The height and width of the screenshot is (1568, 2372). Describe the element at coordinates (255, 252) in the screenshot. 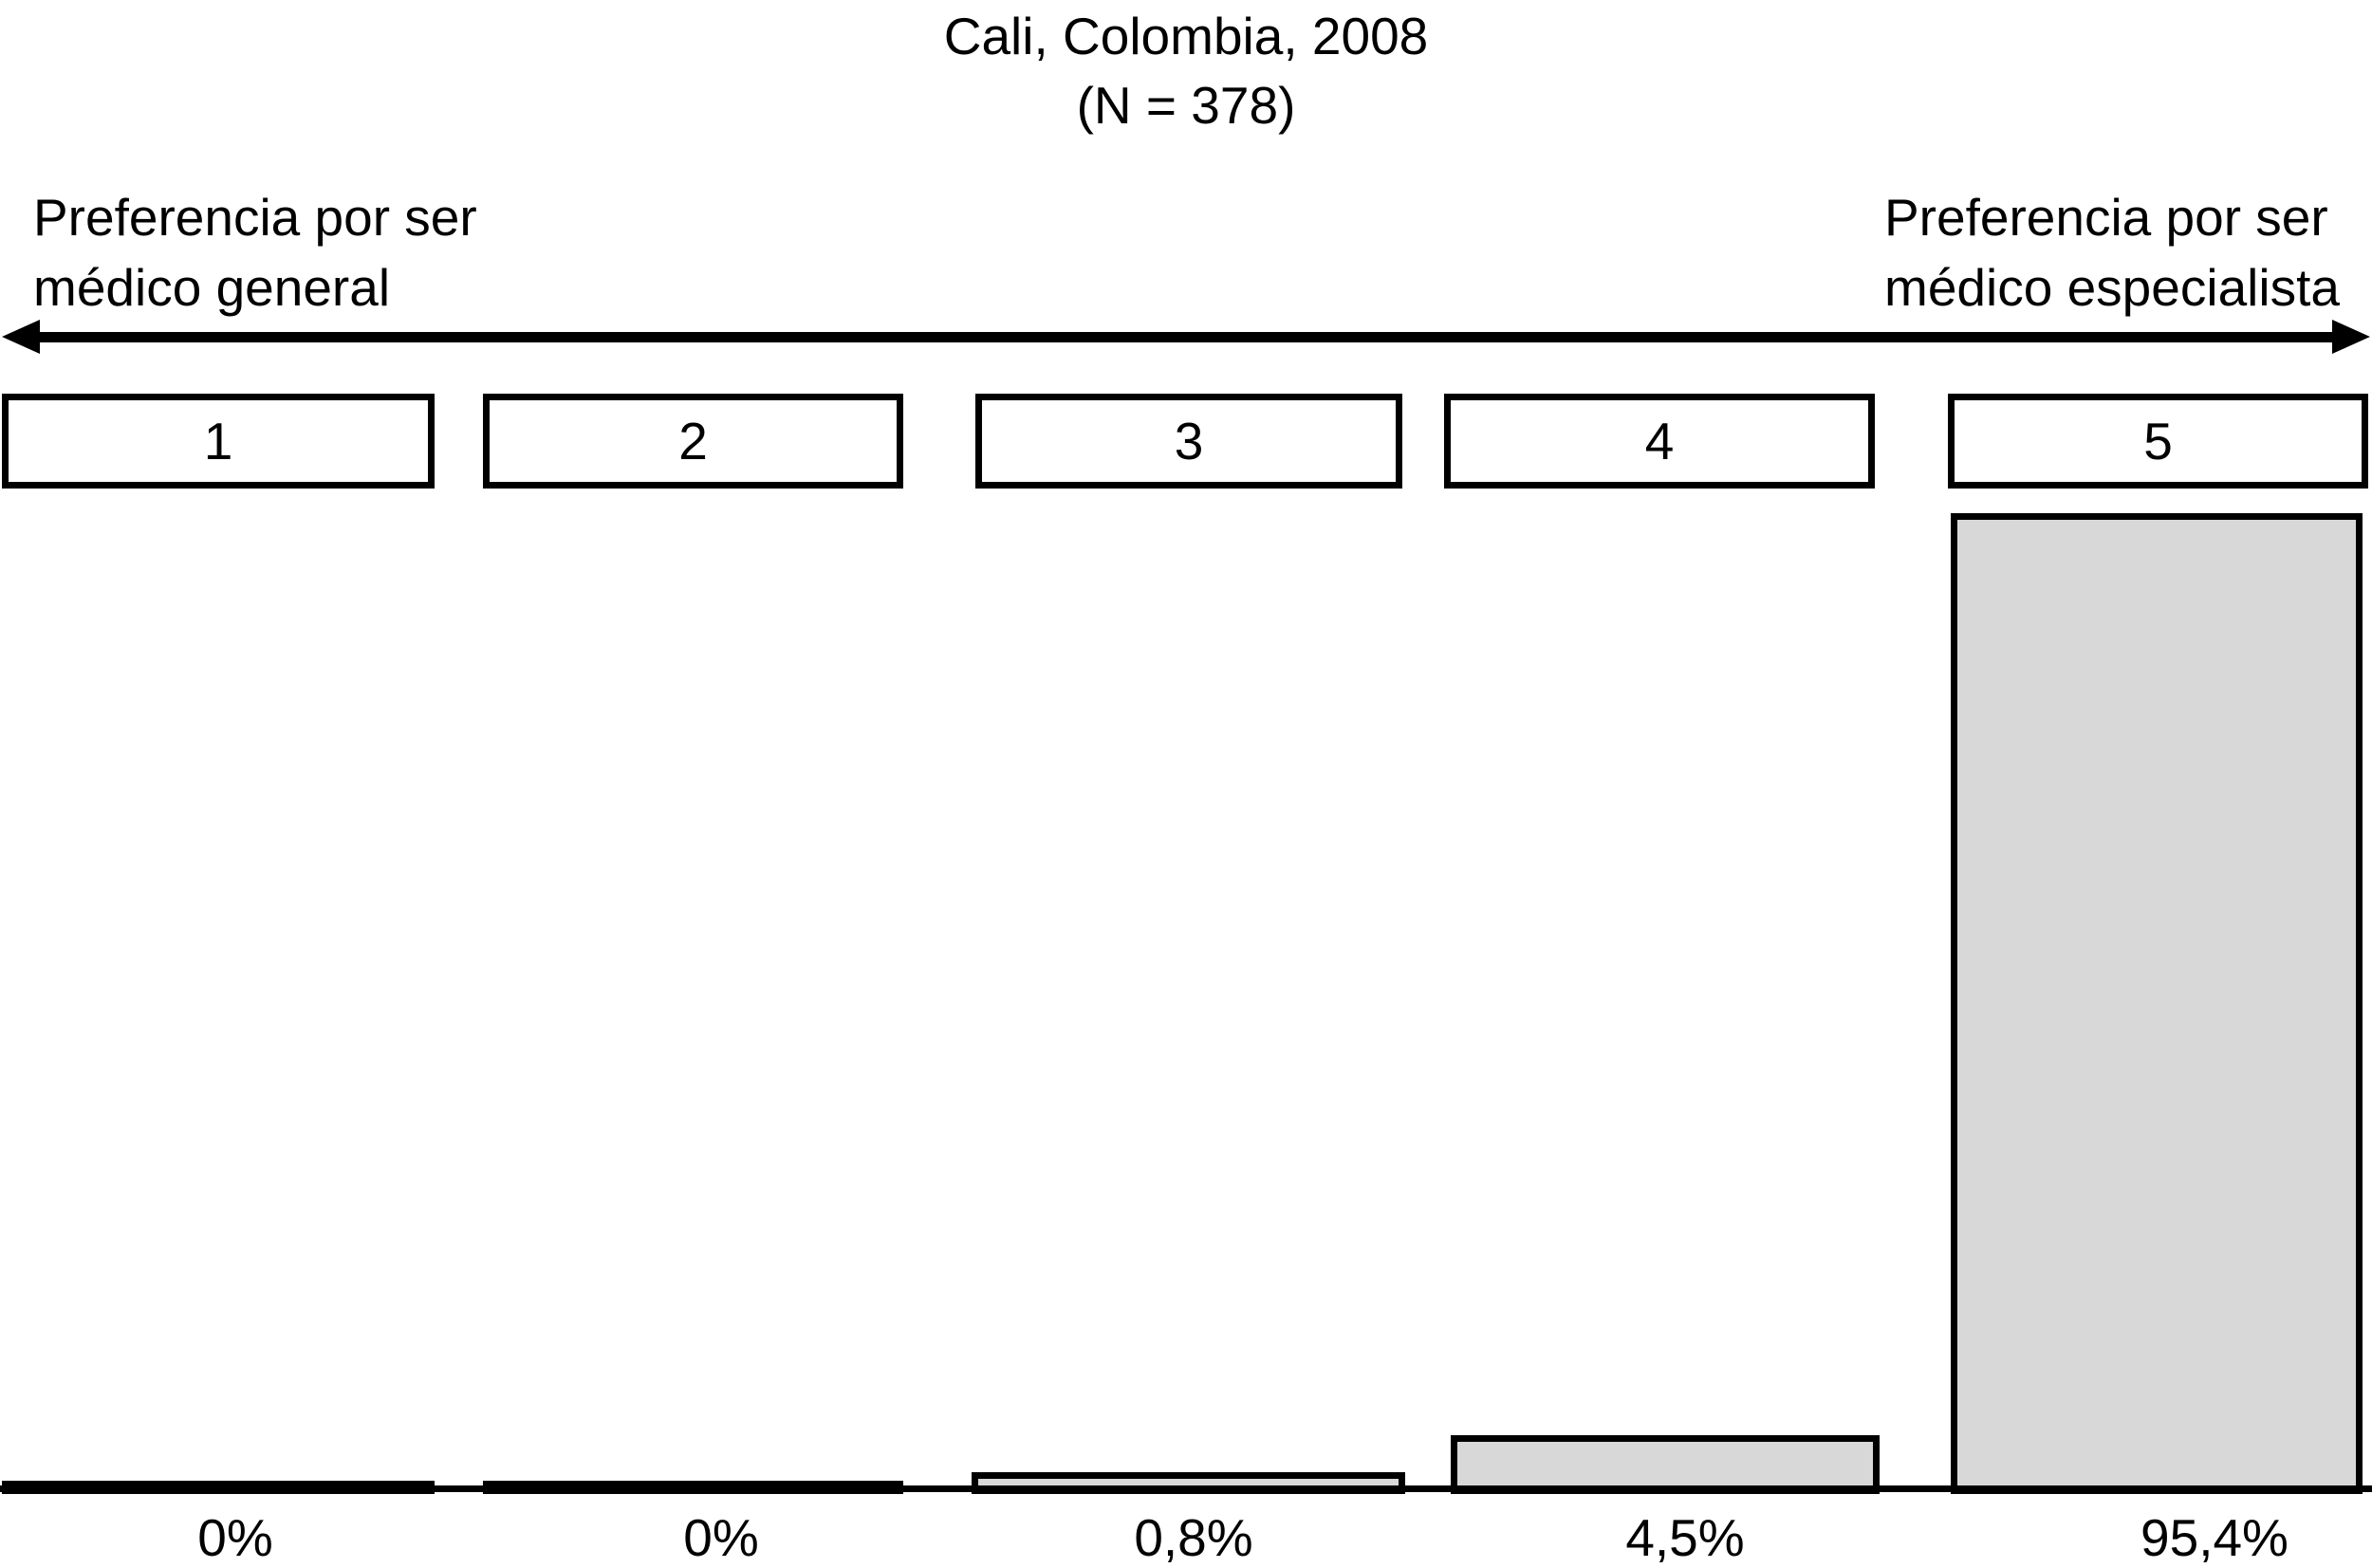

I see `left-anchor-label: Preferencia por ser médico general` at that location.